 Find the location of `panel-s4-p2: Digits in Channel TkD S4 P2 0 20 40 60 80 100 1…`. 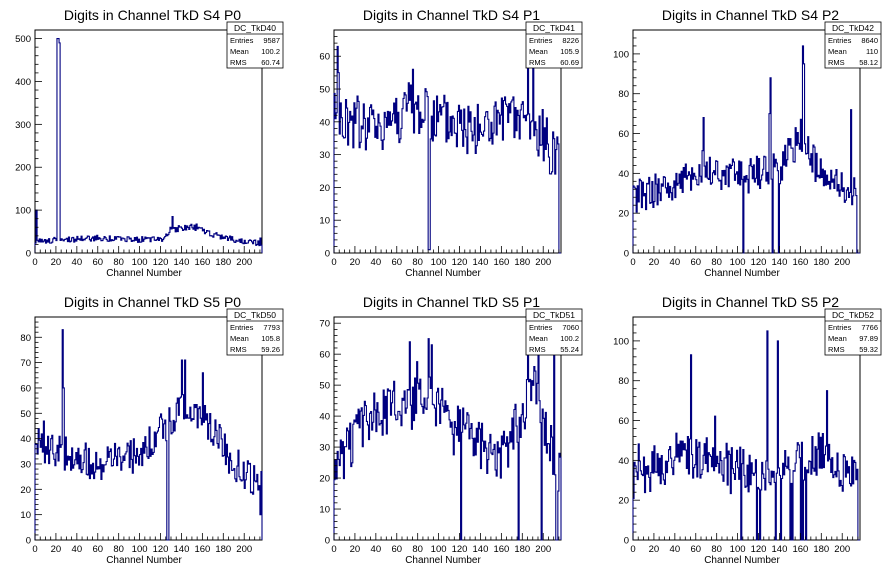

panel-s4-p2: Digits in Channel TkD S4 P2 0 20 40 60 80 100 1… is located at coordinates (747, 143).